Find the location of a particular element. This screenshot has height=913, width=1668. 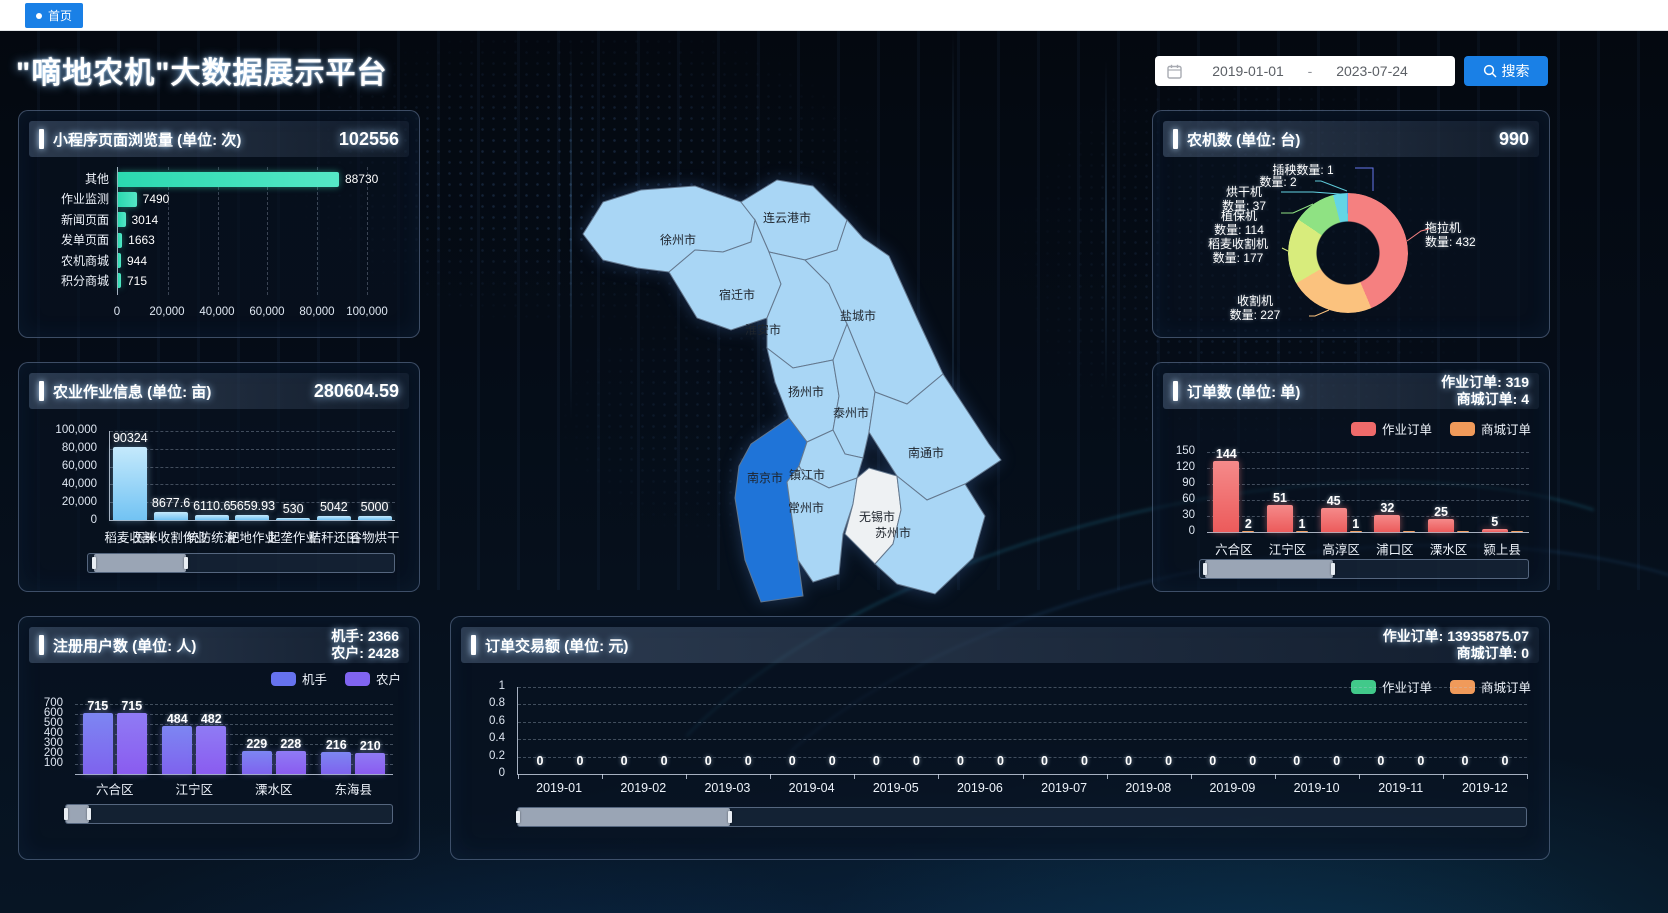

category-label: 高淳区 is located at coordinates (1341, 550).